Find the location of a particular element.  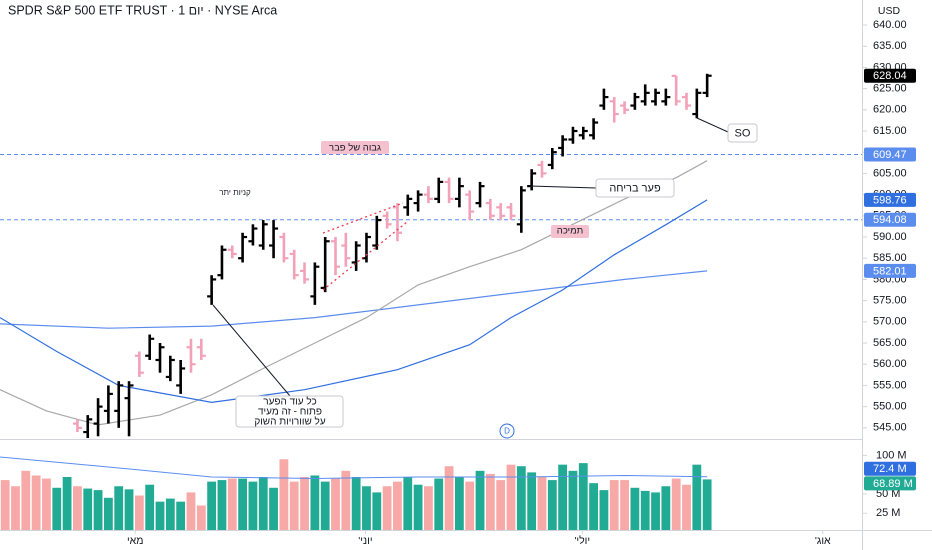

annotation: תמיכה is located at coordinates (570, 231).